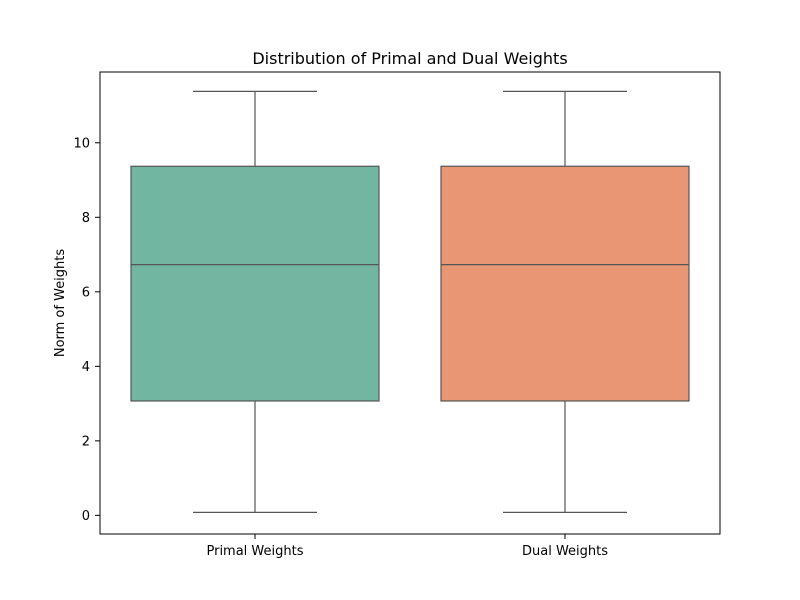 The height and width of the screenshot is (600, 800). I want to click on y-axis-label: Norm of Weights, so click(60, 303).